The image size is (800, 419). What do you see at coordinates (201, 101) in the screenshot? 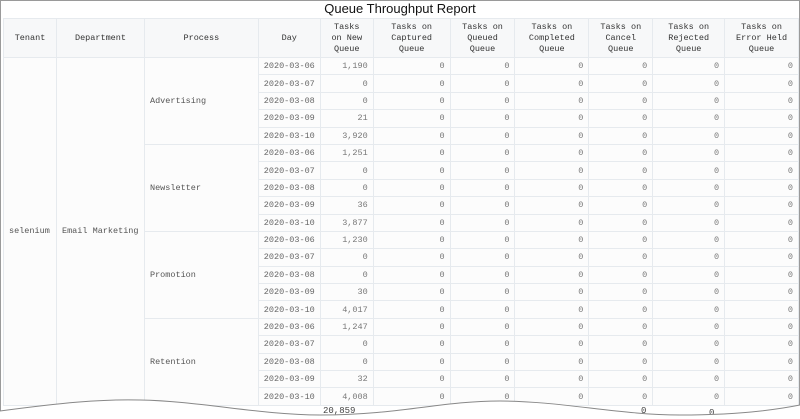
I see `process-cell: Advertising` at bounding box center [201, 101].